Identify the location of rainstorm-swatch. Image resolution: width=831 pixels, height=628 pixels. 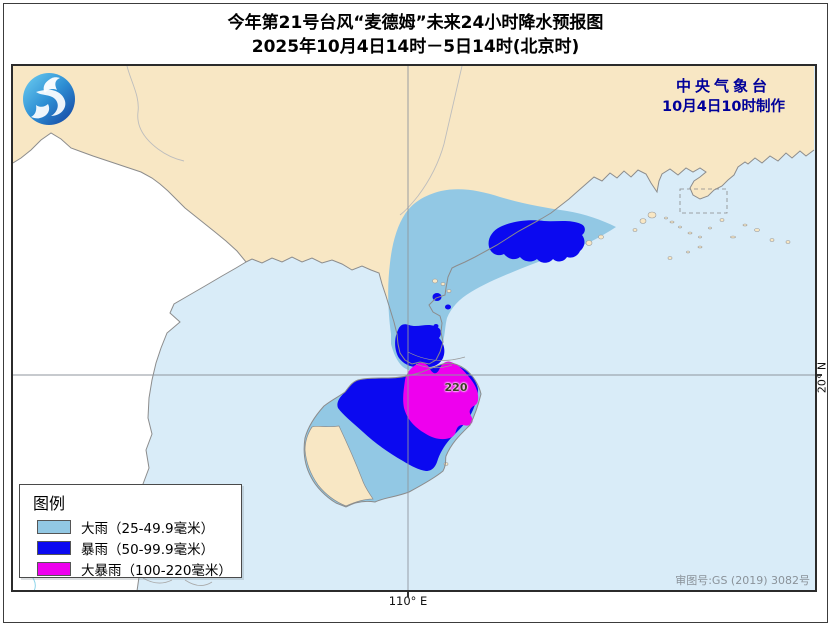
(54, 547).